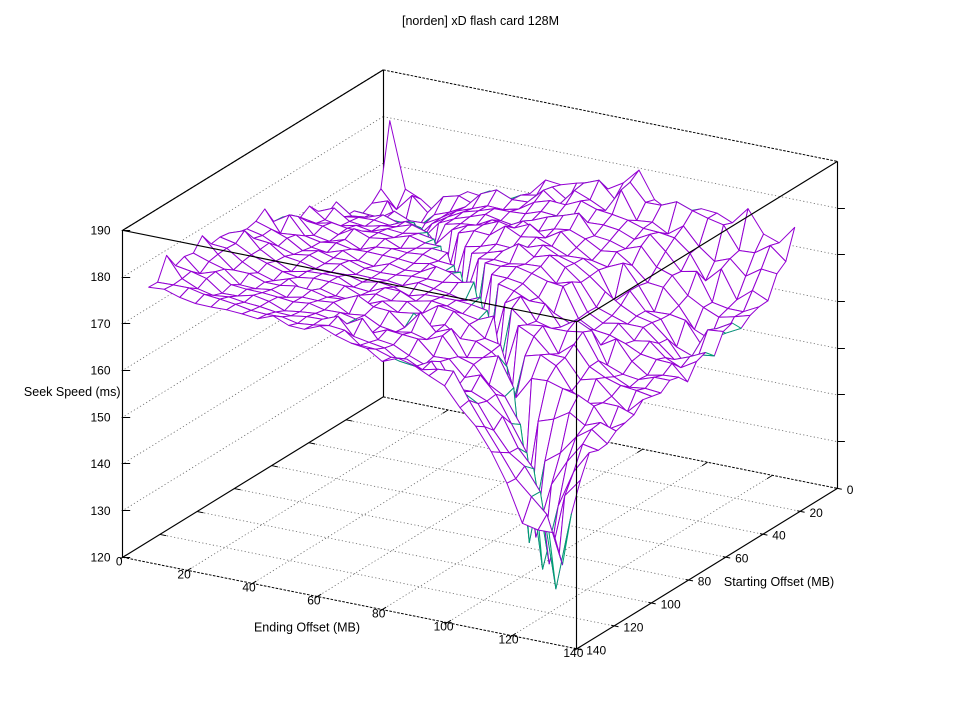 Image resolution: width=960 pixels, height=720 pixels. Describe the element at coordinates (72, 392) in the screenshot. I see `svg-text: Seek Speed (ms)` at that location.